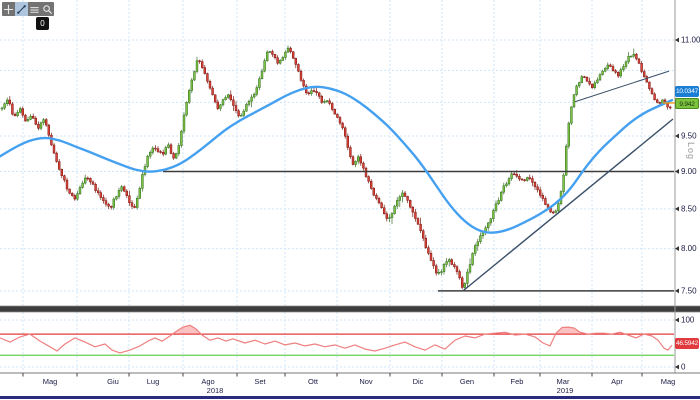 This screenshot has width=700, height=400. What do you see at coordinates (113, 381) in the screenshot?
I see `month-label: Giu` at bounding box center [113, 381].